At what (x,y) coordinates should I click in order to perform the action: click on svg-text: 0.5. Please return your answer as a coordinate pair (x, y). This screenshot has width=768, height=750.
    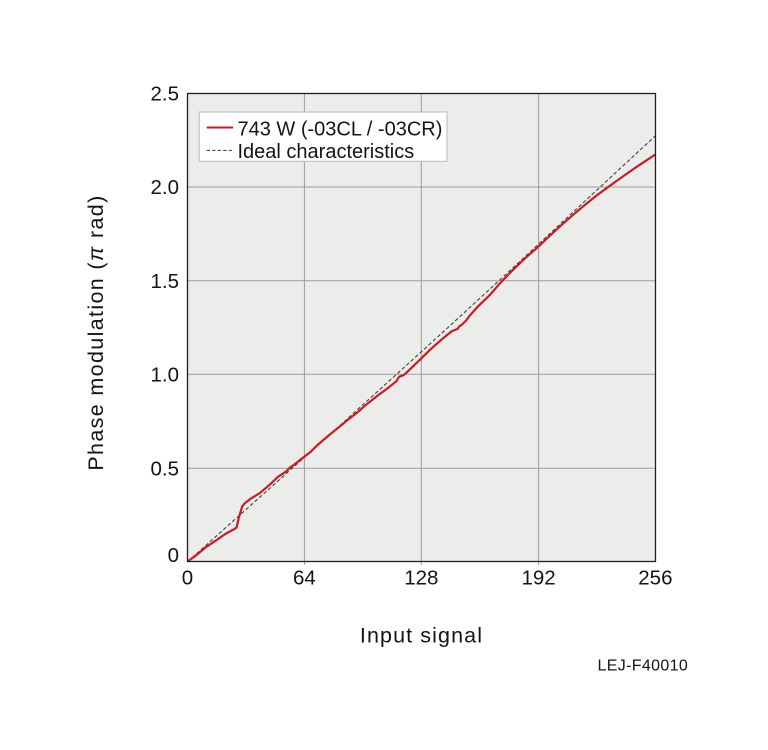
    Looking at the image, I should click on (165, 468).